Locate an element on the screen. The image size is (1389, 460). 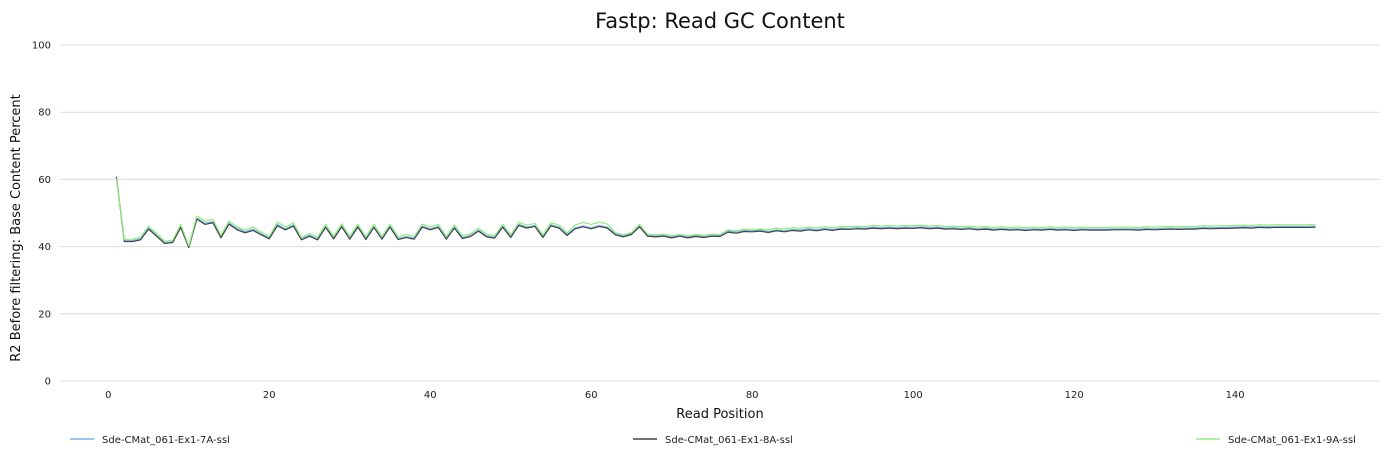
y-tick-label: 60 is located at coordinates (44, 180).